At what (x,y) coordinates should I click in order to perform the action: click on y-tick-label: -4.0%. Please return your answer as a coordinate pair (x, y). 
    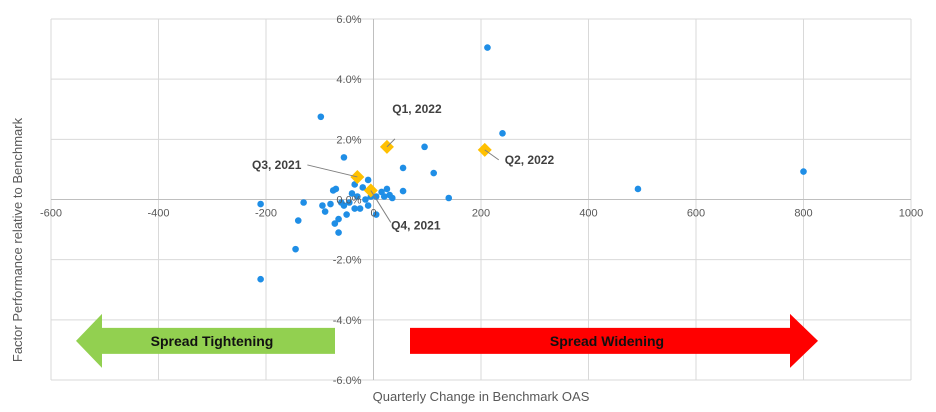
    Looking at the image, I should click on (347, 321).